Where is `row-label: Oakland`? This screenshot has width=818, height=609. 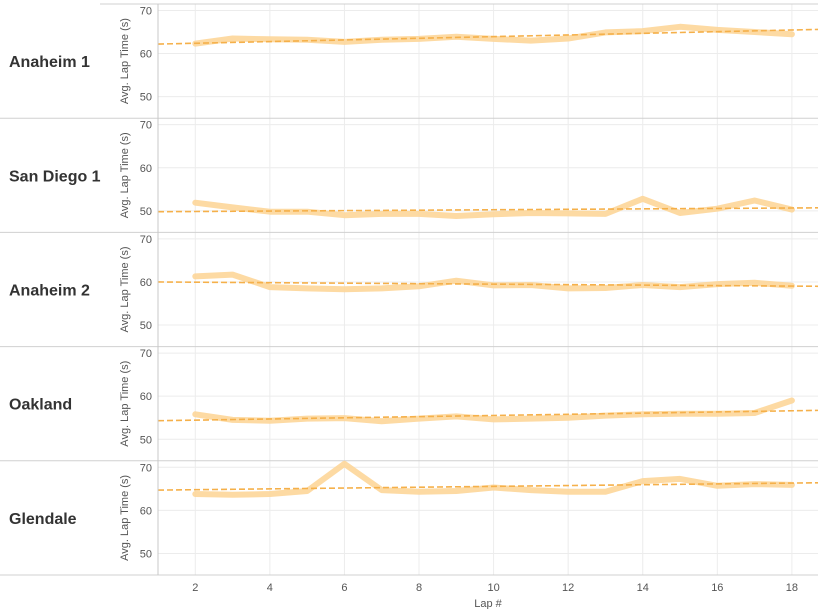
row-label: Oakland is located at coordinates (40, 405).